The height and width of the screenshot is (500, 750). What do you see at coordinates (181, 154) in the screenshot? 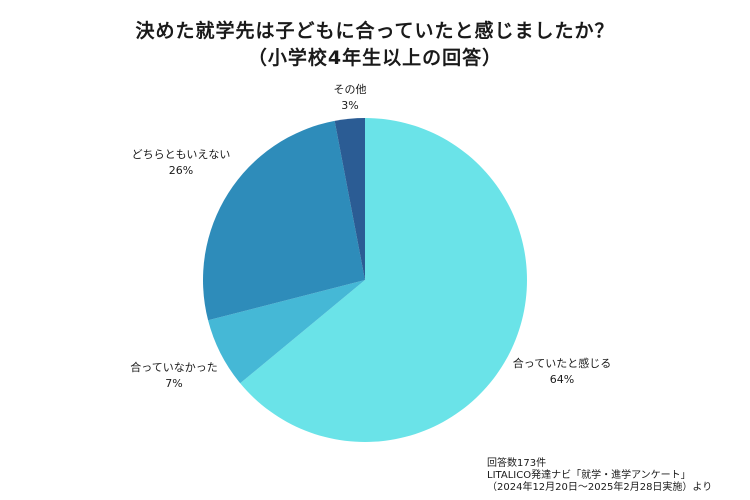
I see `slice-label-3: どちらともいえない` at bounding box center [181, 154].